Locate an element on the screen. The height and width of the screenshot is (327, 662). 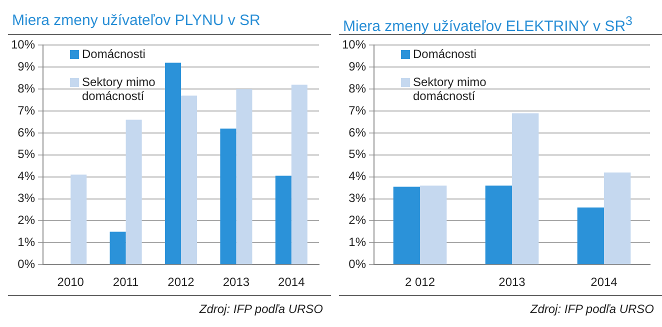
x-tick-label: 2010 is located at coordinates (70, 282).